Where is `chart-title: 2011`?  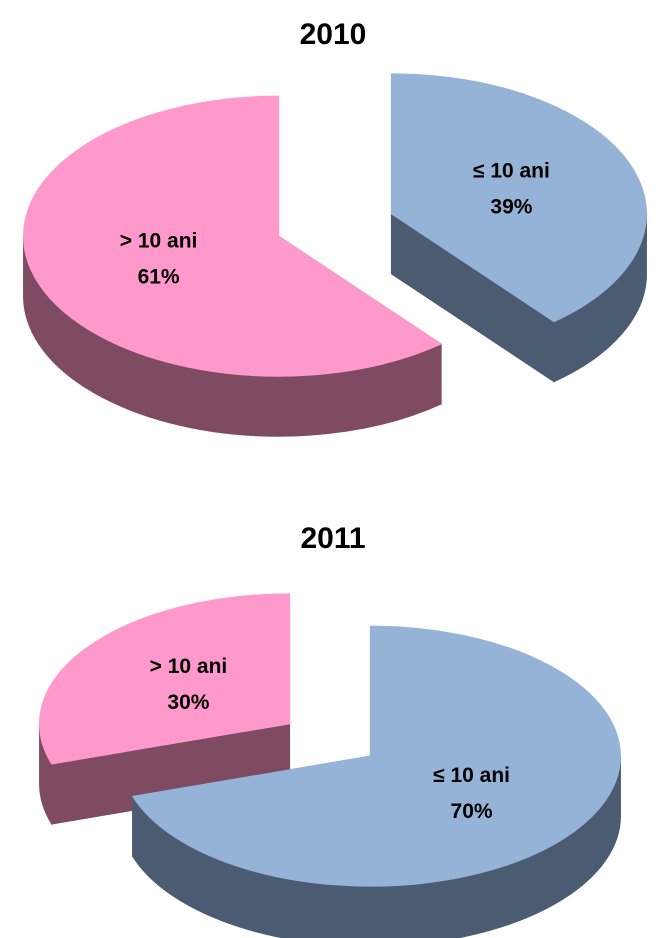 chart-title: 2011 is located at coordinates (332, 538).